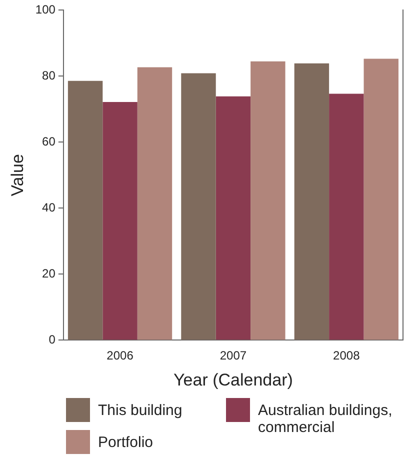 The height and width of the screenshot is (455, 417). I want to click on x-tick-label: 2006, so click(120, 355).